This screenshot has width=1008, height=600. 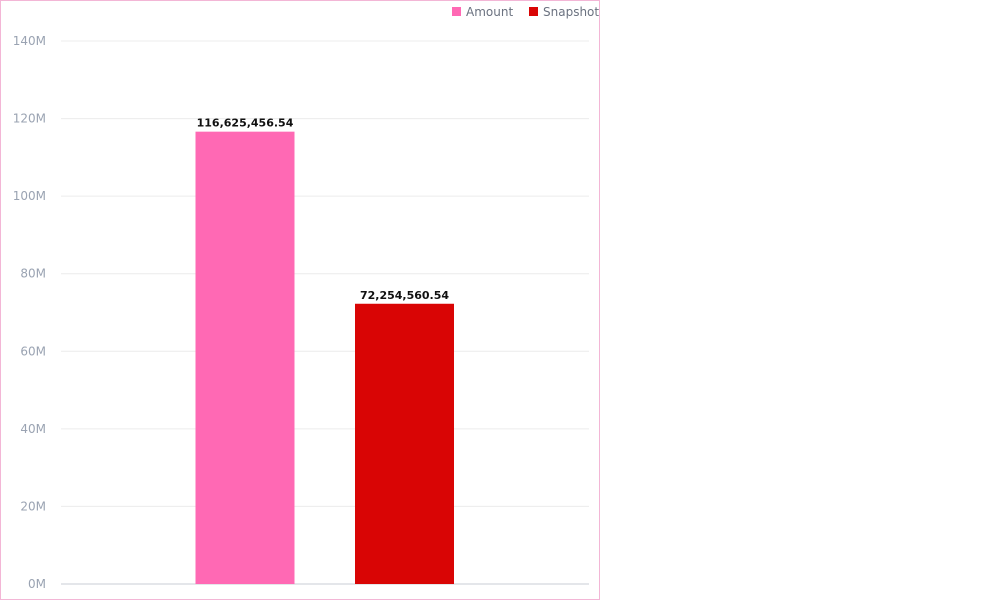 What do you see at coordinates (489, 12) in the screenshot?
I see `legend-label-amount: Amount` at bounding box center [489, 12].